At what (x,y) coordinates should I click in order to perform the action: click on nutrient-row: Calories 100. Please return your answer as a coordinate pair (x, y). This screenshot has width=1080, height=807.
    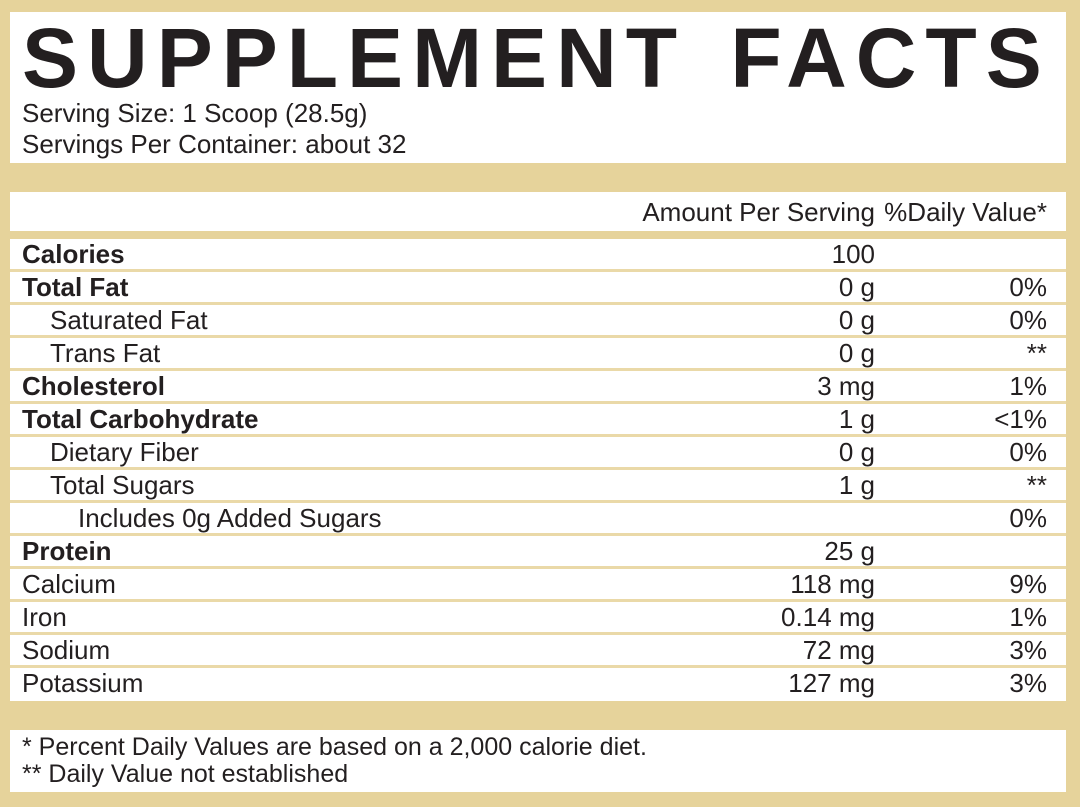
    Looking at the image, I should click on (538, 255).